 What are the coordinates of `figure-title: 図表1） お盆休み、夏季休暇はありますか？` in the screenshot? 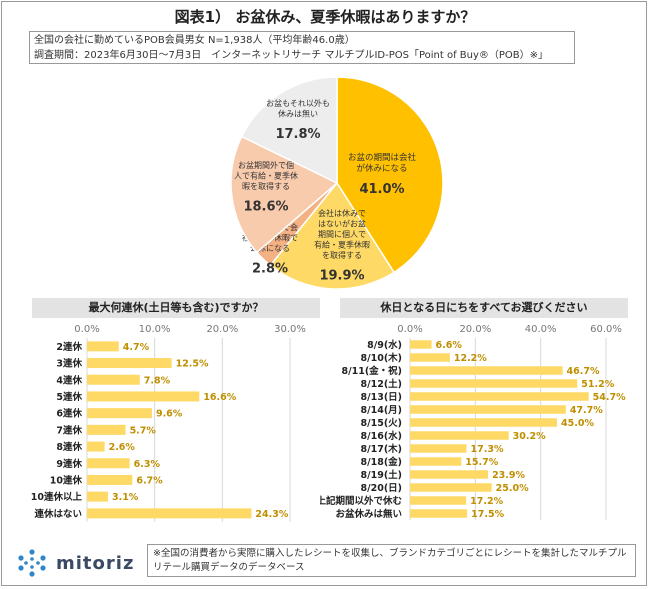 It's located at (325, 17).